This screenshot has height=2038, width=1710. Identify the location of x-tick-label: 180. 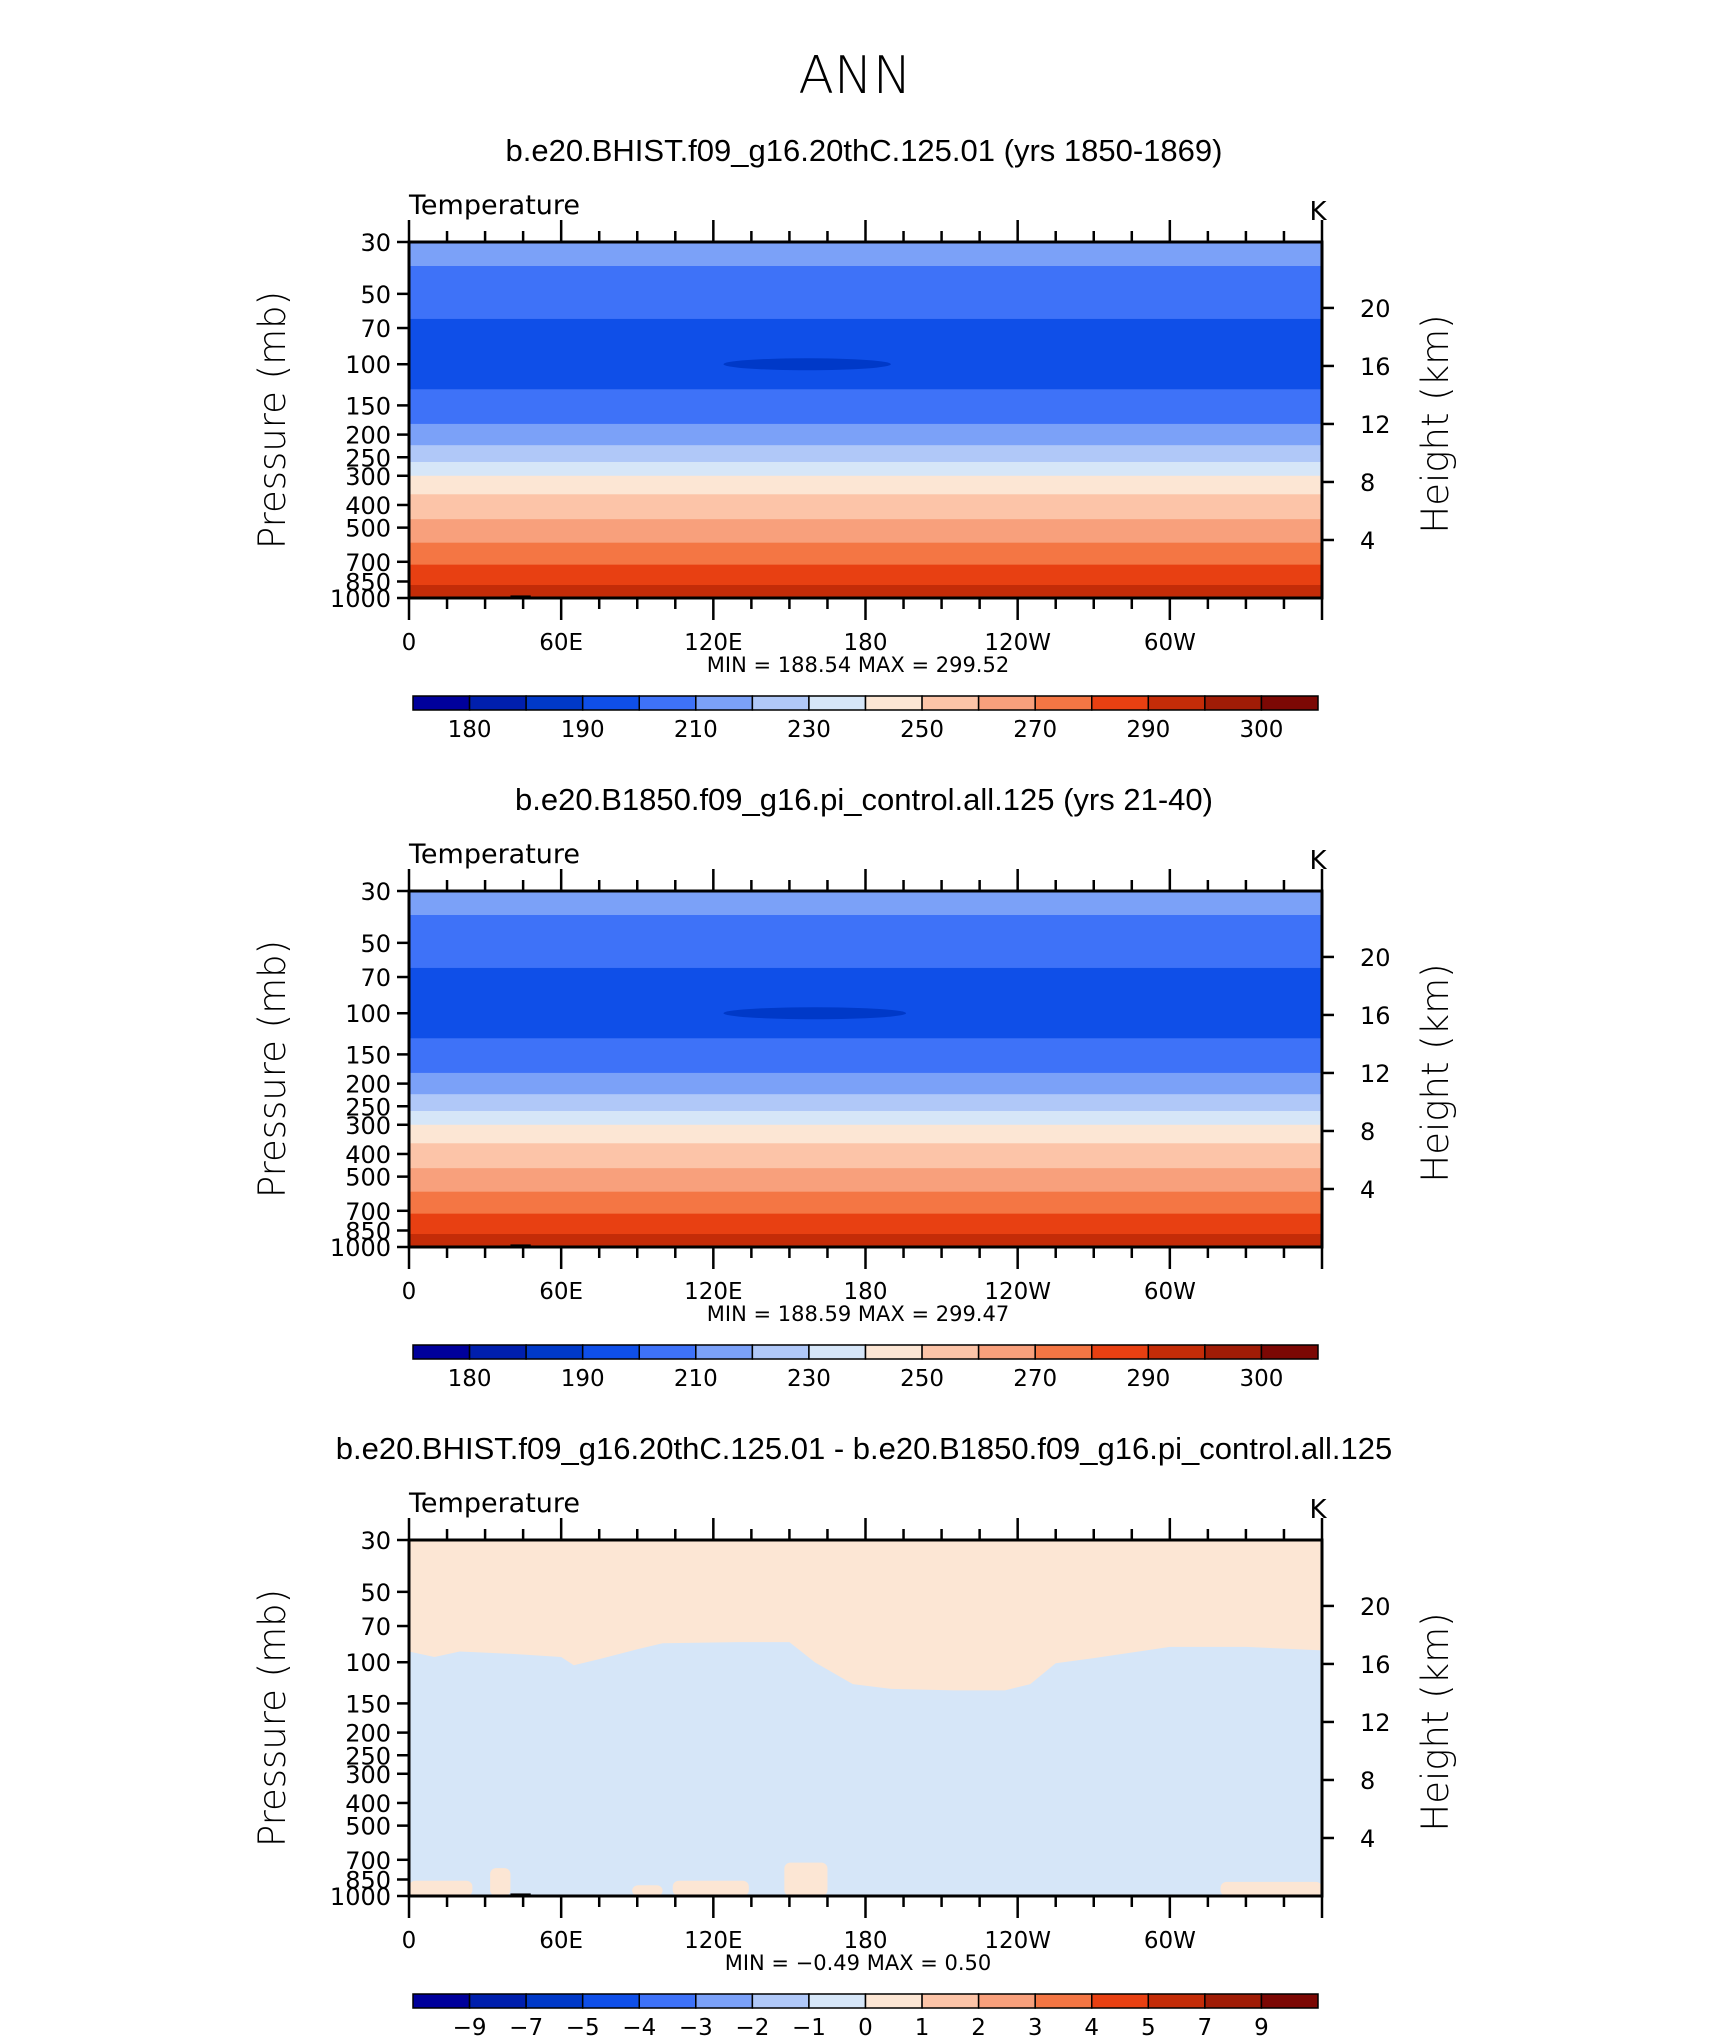
(866, 1292).